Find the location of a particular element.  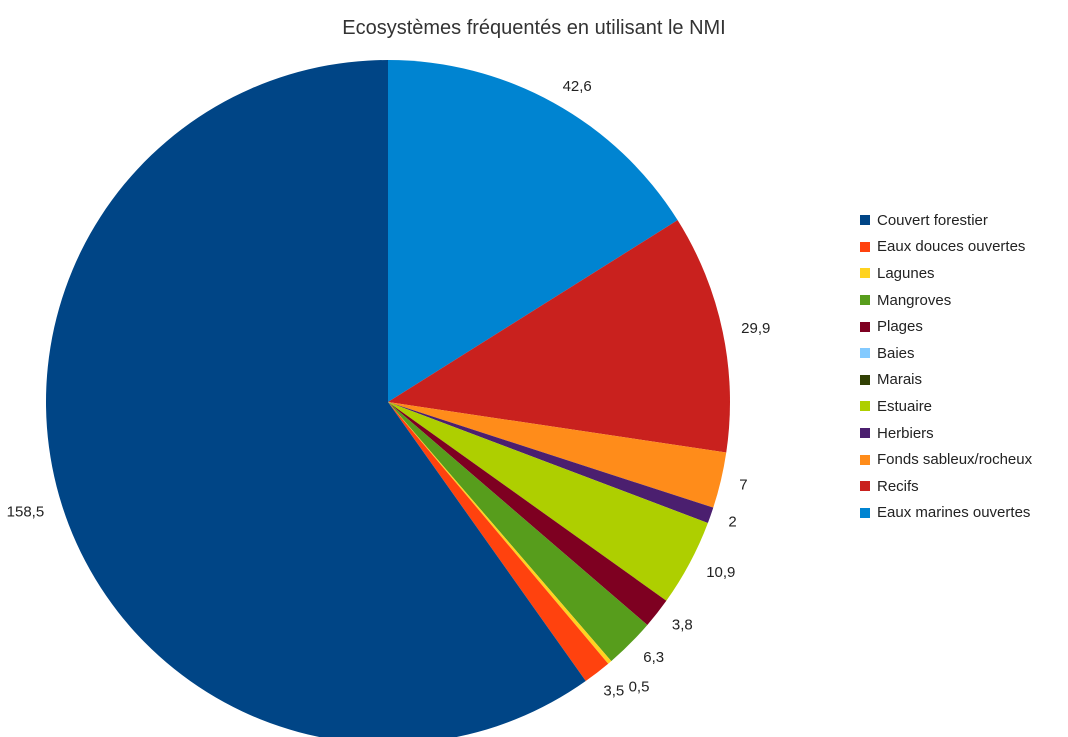

data-label-herbiers: 2 is located at coordinates (732, 522).